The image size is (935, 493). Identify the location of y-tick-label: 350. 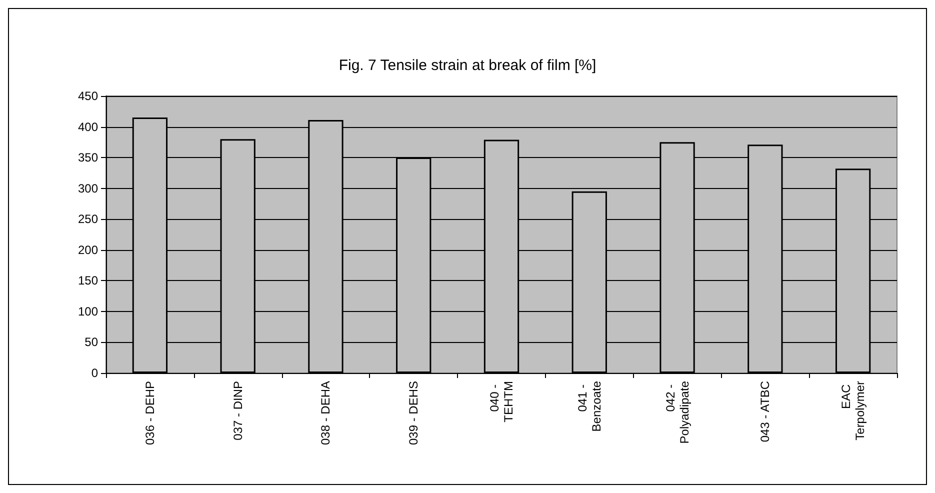
(88, 157).